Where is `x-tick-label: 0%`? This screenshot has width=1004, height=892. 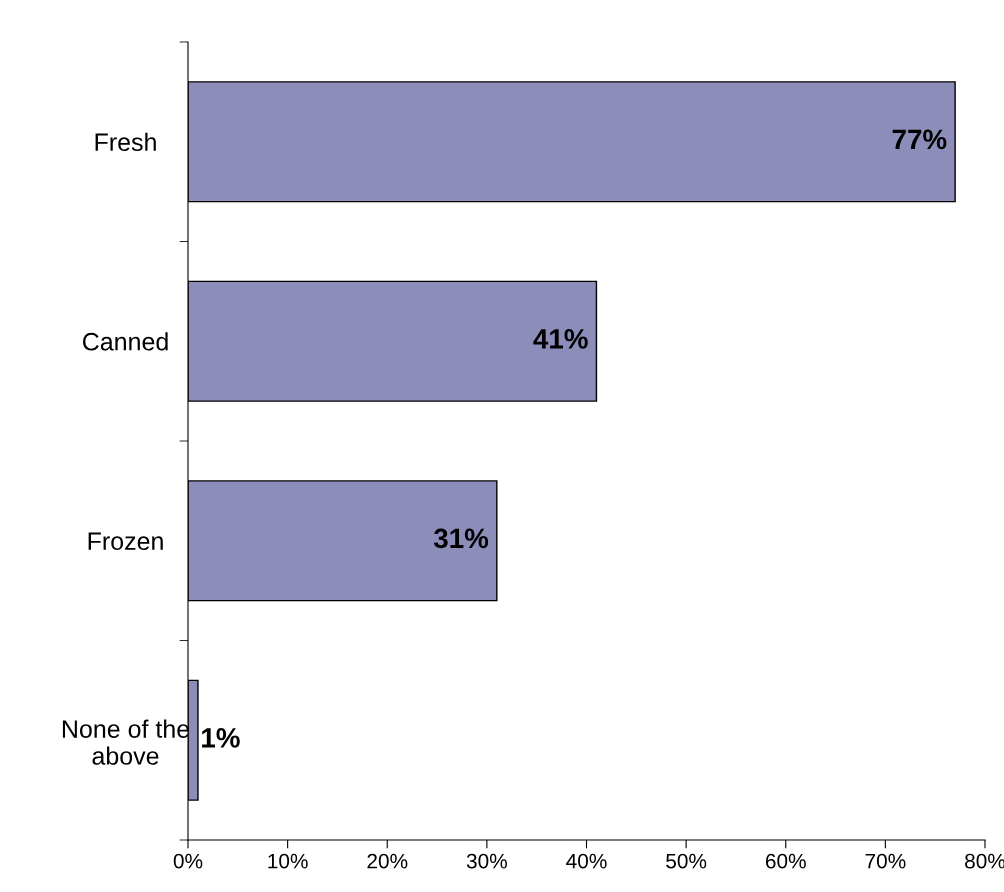 x-tick-label: 0% is located at coordinates (188, 861).